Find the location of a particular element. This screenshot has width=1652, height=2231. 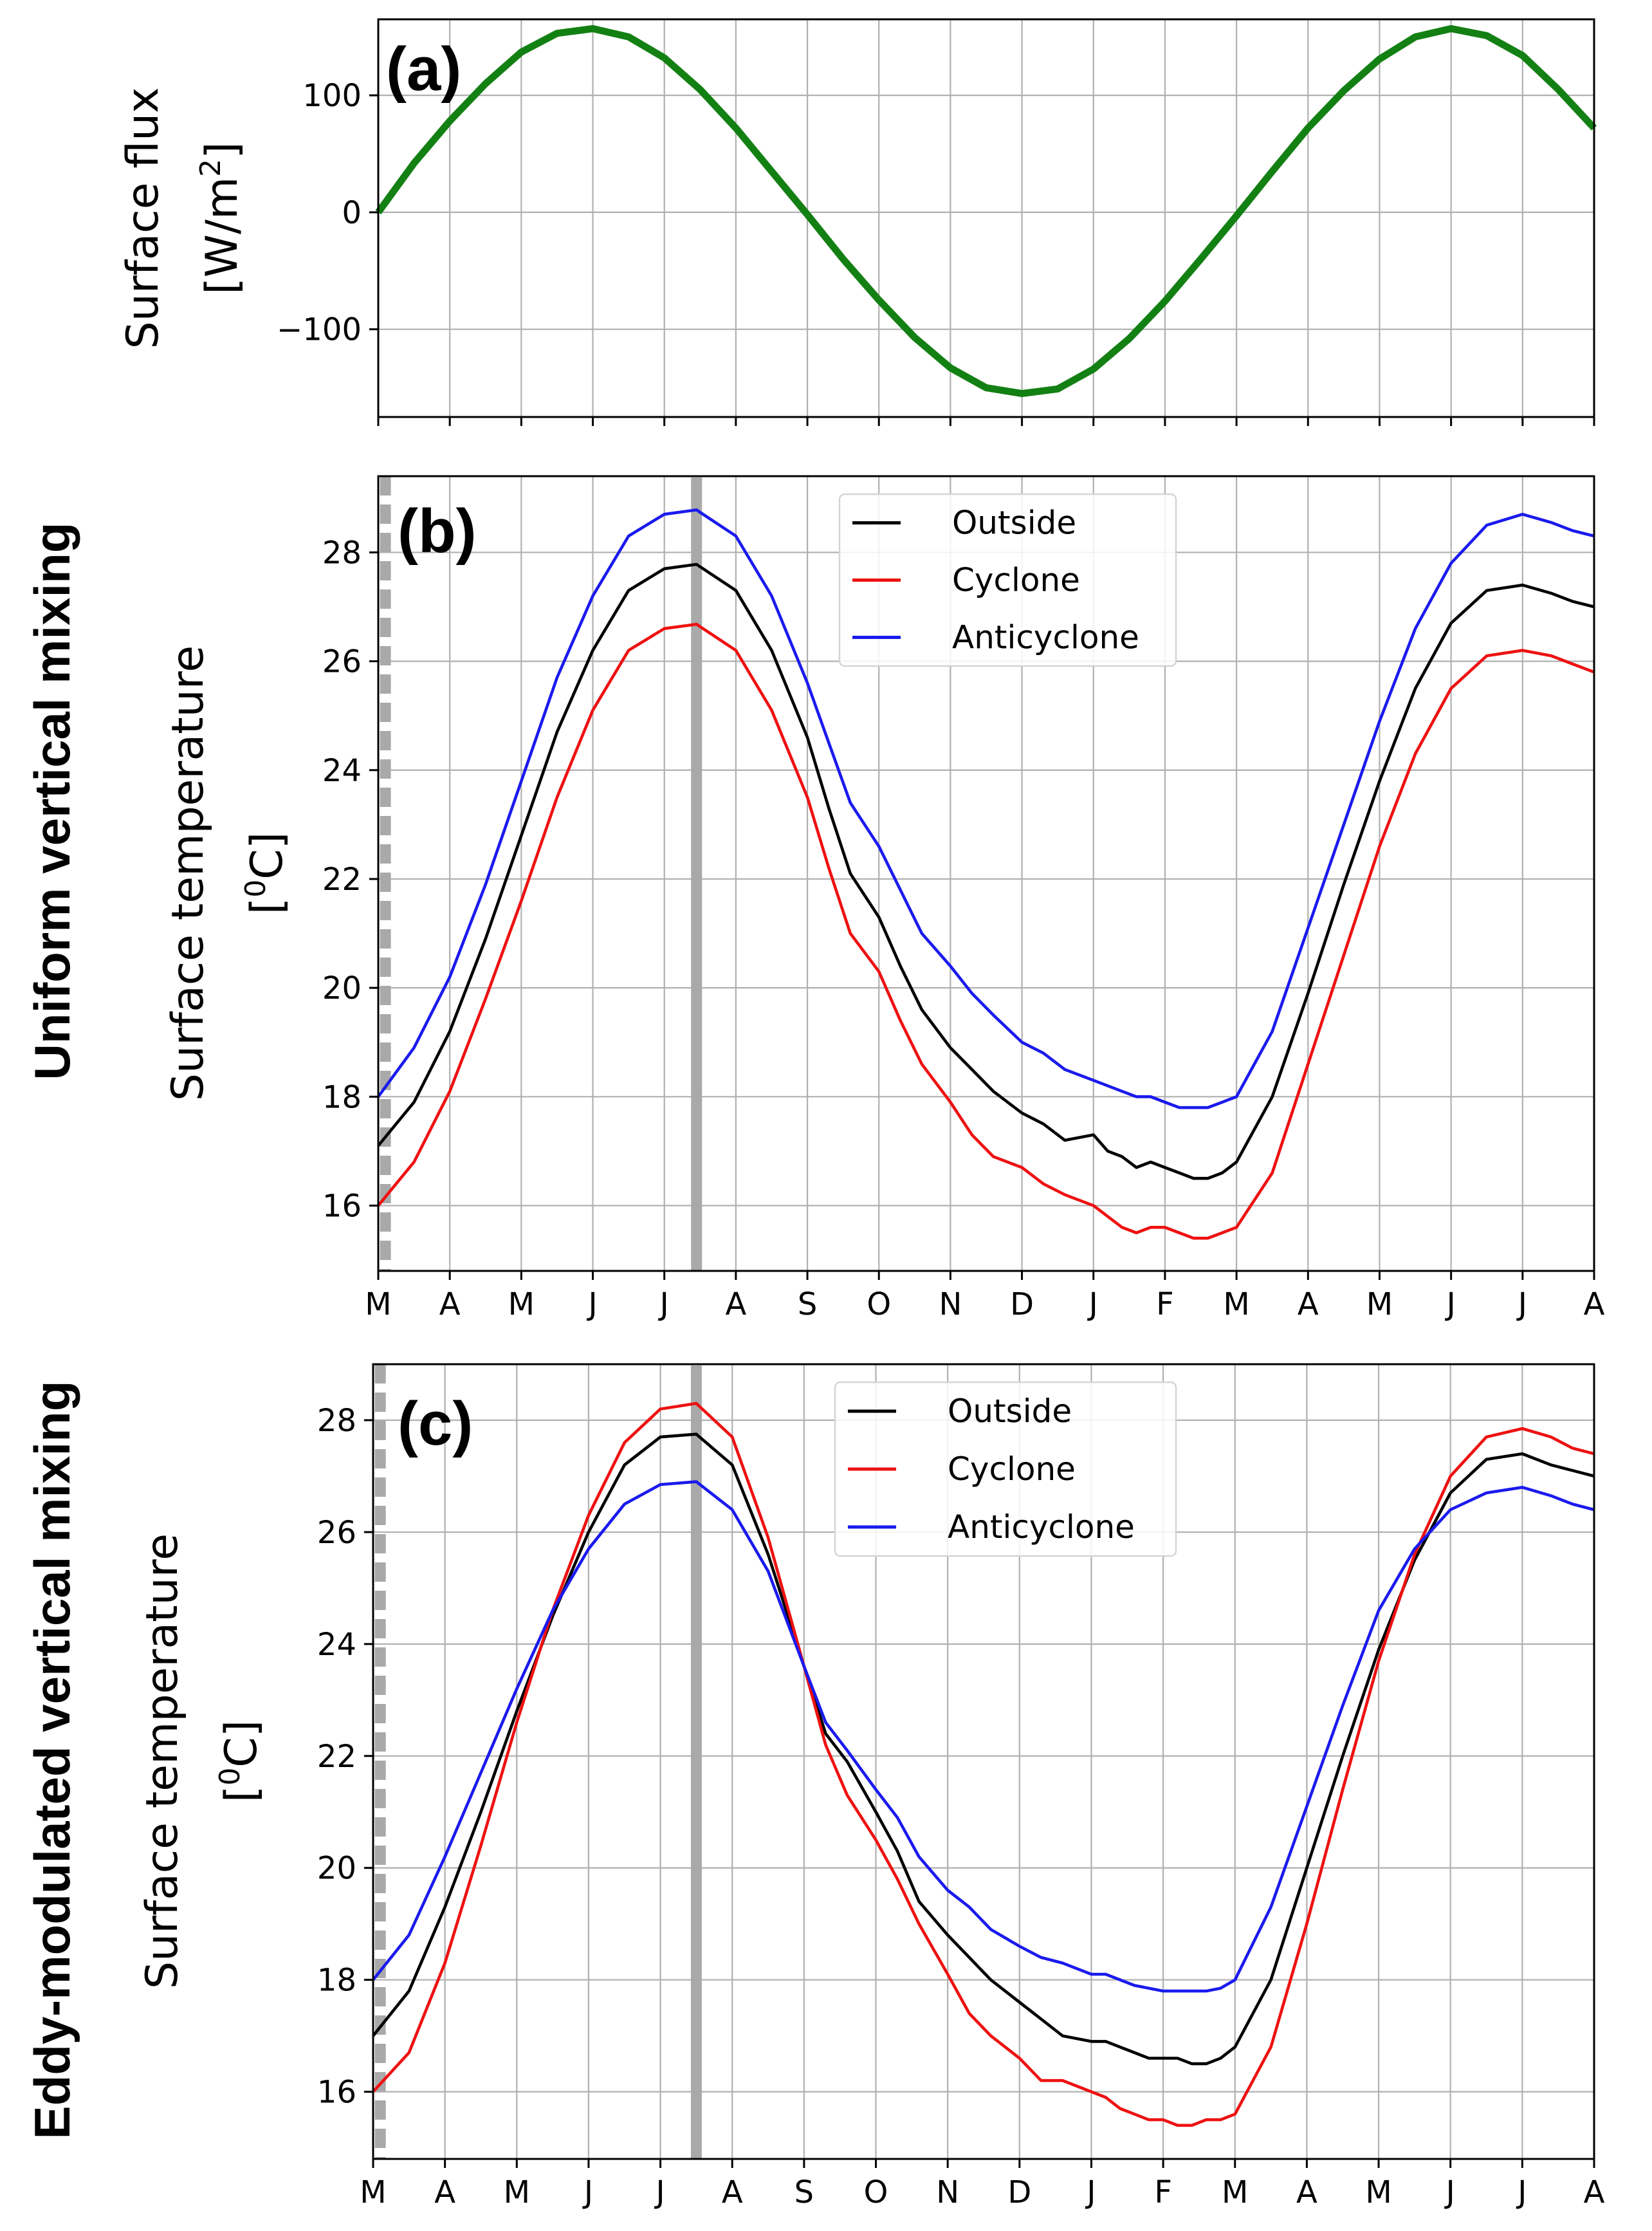

y-axis-unit: [W/m2] is located at coordinates (221, 218).